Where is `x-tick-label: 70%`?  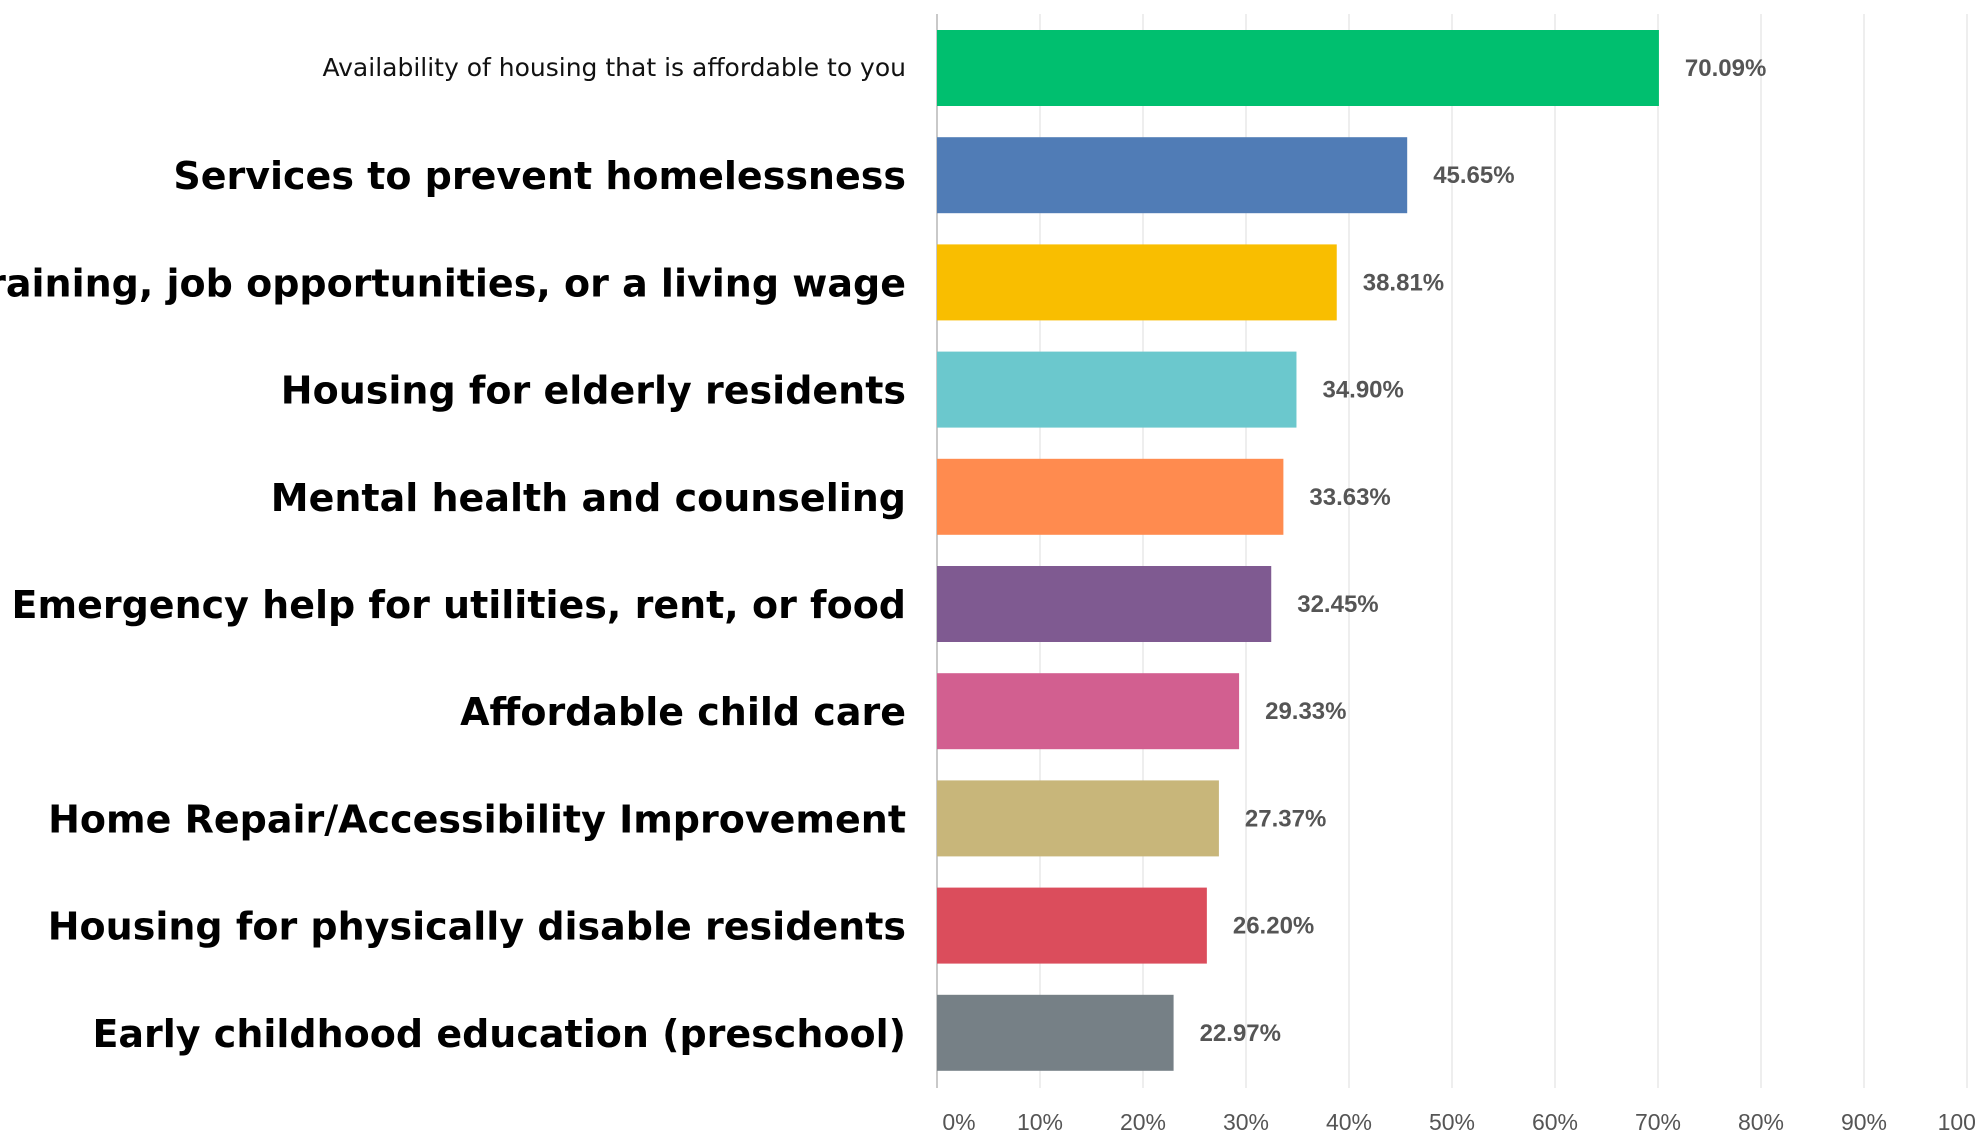 x-tick-label: 70% is located at coordinates (1658, 1122).